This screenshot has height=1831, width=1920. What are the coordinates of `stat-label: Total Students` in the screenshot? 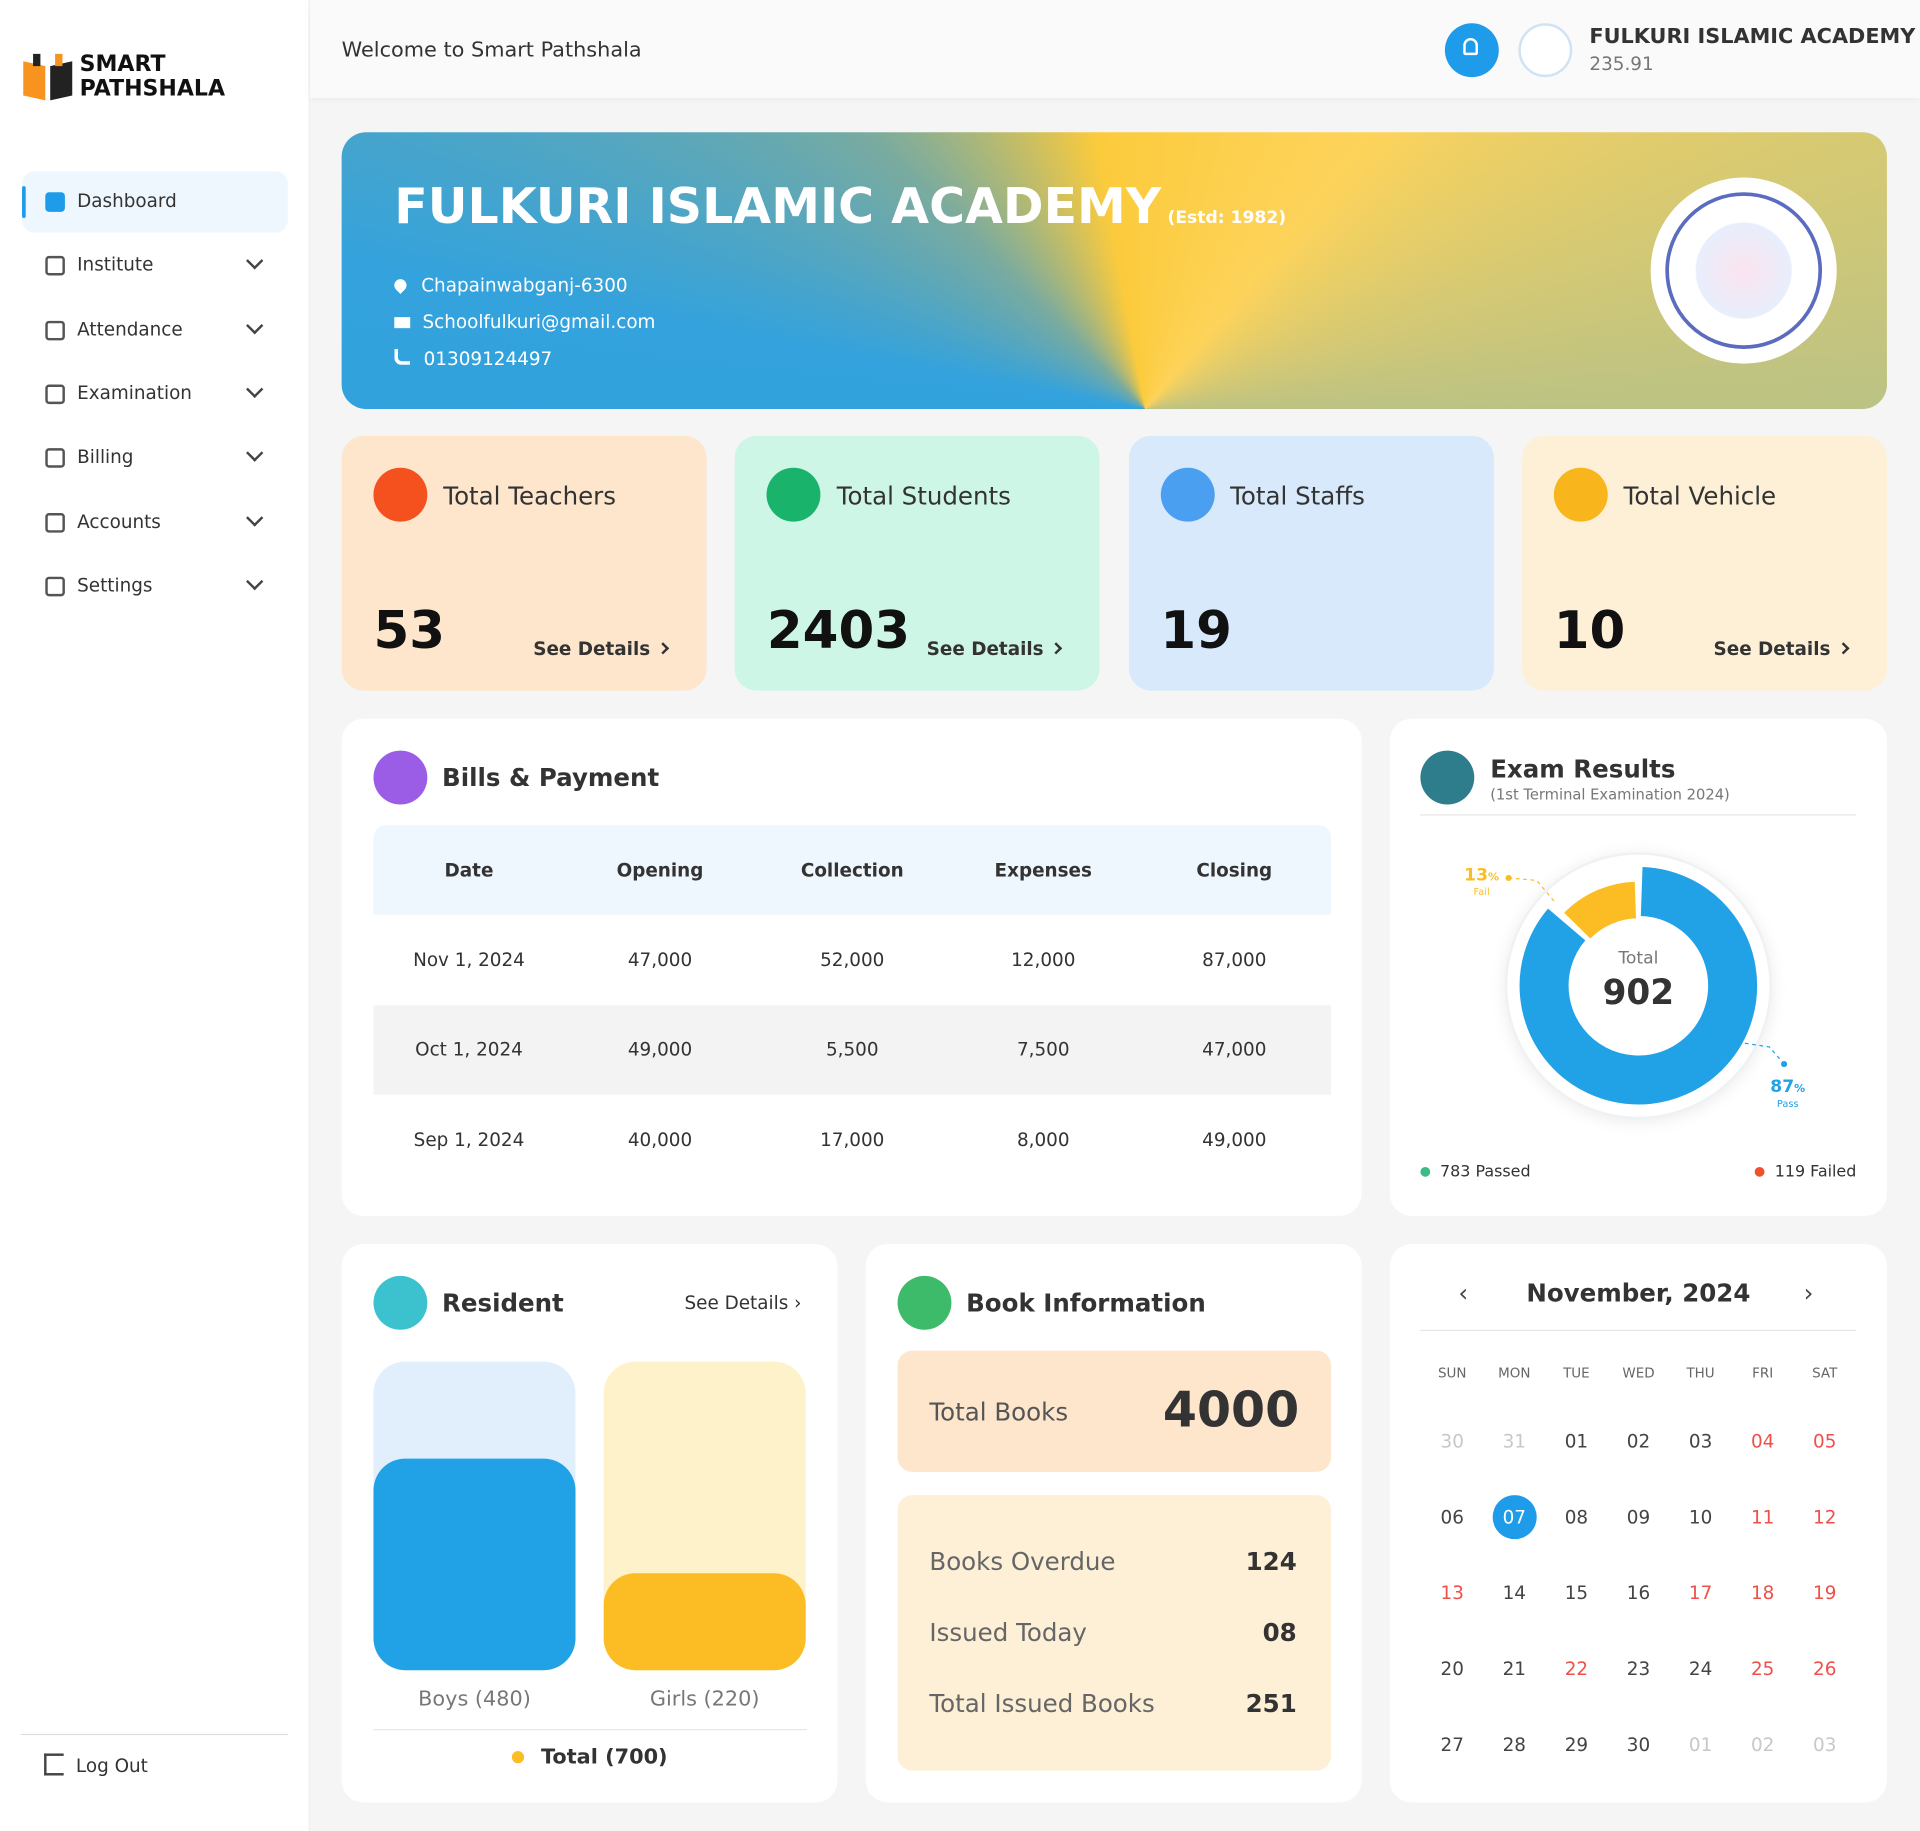 It's located at (923, 496).